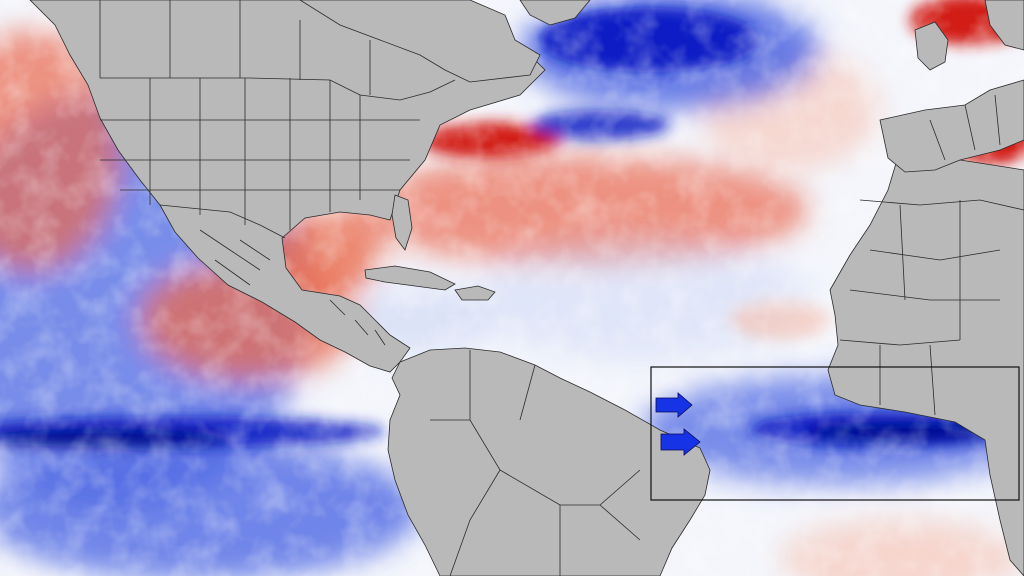 The width and height of the screenshot is (1024, 576). Describe the element at coordinates (835, 433) in the screenshot. I see `highlight-box-equatorial-atlantic` at that location.